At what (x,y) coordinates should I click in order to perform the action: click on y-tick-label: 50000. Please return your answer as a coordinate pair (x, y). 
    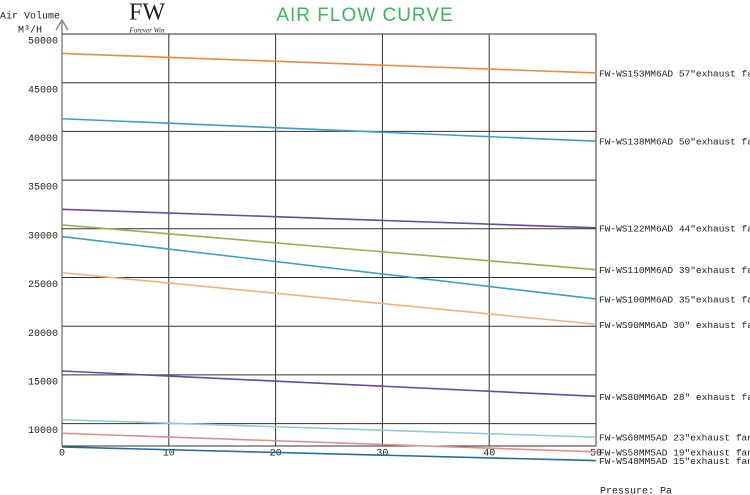
    Looking at the image, I should click on (43, 42).